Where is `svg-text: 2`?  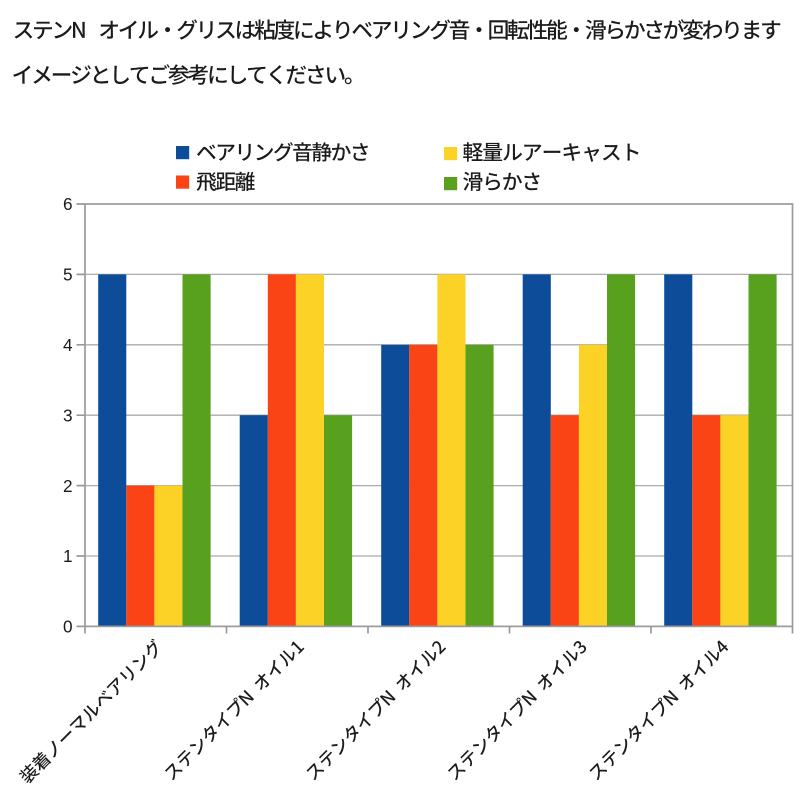 svg-text: 2 is located at coordinates (68, 486).